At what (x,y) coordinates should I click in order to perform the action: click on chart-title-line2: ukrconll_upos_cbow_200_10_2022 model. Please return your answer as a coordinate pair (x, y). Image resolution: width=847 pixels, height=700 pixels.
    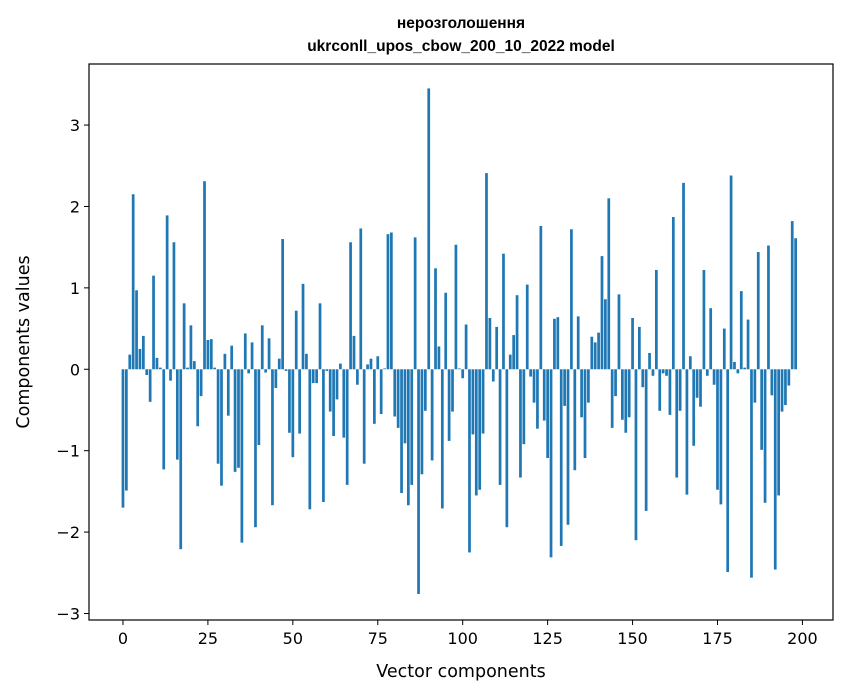
    Looking at the image, I should click on (461, 46).